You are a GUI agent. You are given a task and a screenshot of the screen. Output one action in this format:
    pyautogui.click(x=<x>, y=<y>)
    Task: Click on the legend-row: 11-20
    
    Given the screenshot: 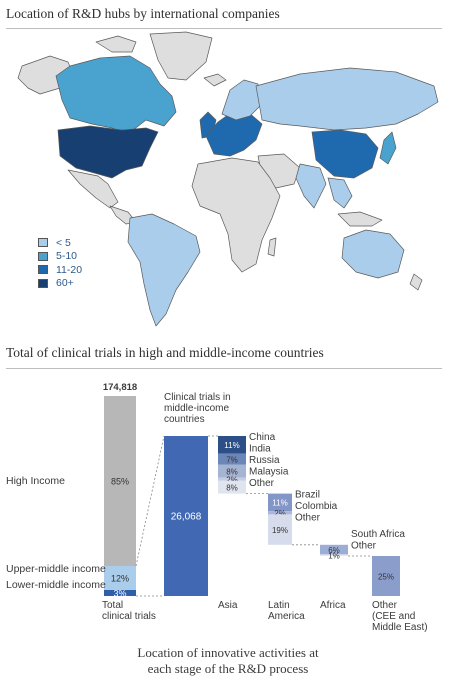 What is the action you would take?
    pyautogui.click(x=60, y=269)
    